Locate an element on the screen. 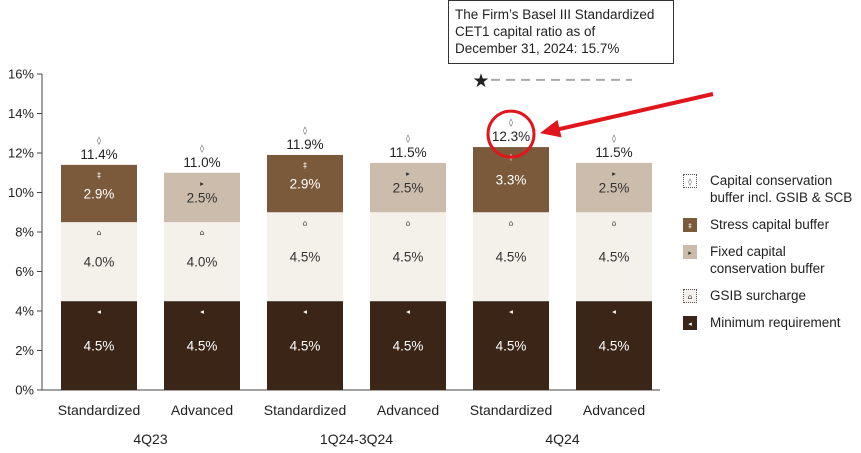  total-label: 12.3% is located at coordinates (511, 136).